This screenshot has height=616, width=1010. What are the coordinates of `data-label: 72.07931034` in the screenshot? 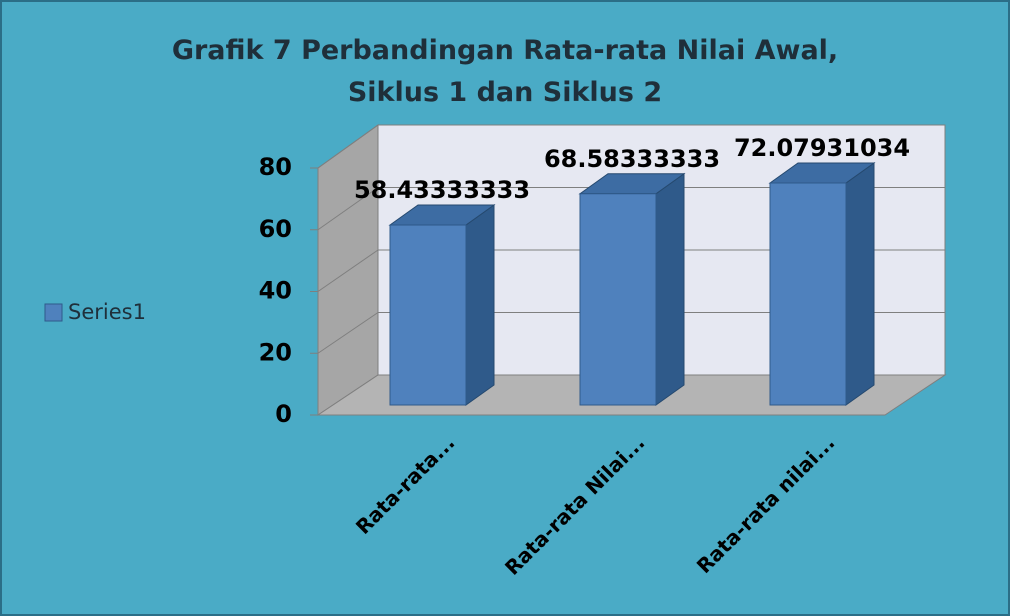 It's located at (822, 148).